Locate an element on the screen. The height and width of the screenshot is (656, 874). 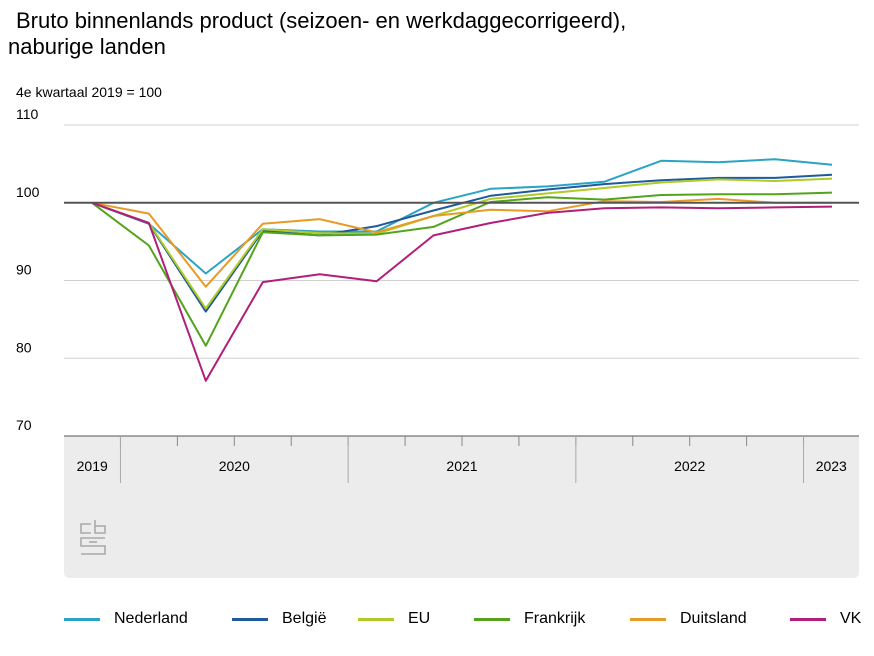
legend: Nederland België EU Frankrijk Duitsland VK is located at coordinates (437, 619).